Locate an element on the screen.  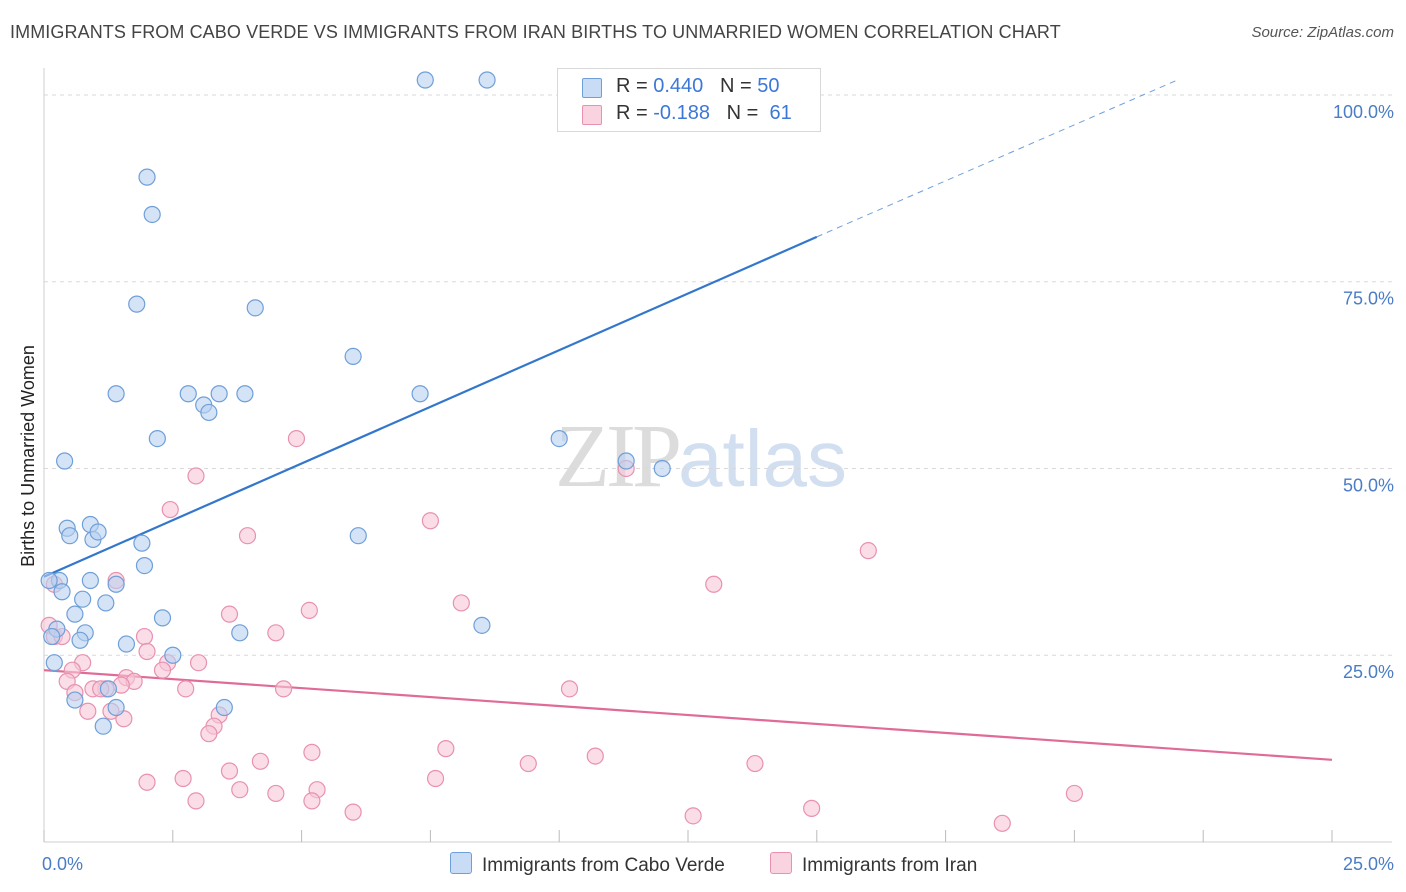
y-tick-label: 50.0% is located at coordinates (1368, 485).